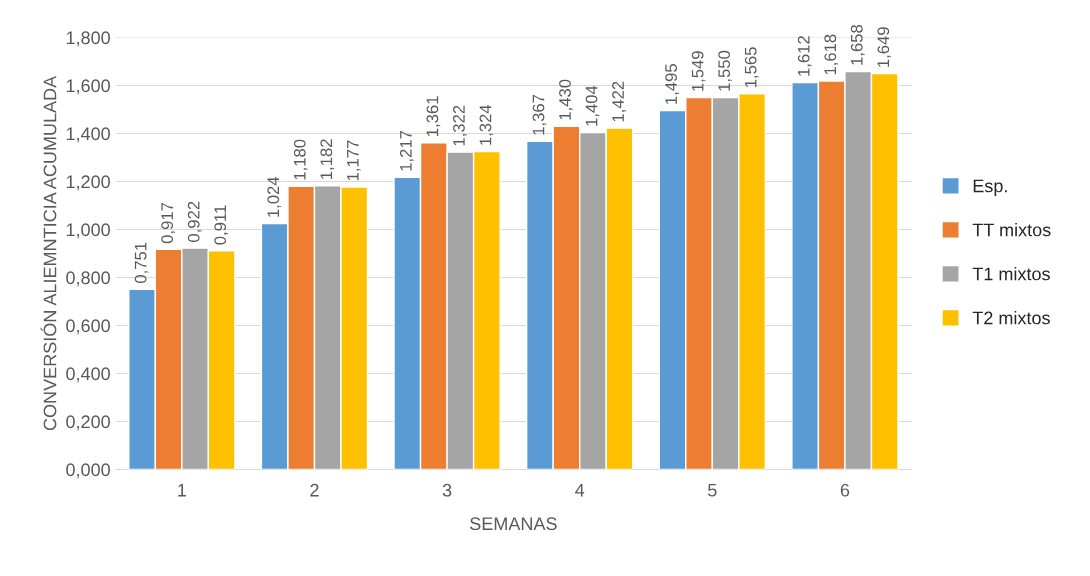 The image size is (1090, 576). What do you see at coordinates (88, 423) in the screenshot?
I see `y-tick-label: 0,200` at bounding box center [88, 423].